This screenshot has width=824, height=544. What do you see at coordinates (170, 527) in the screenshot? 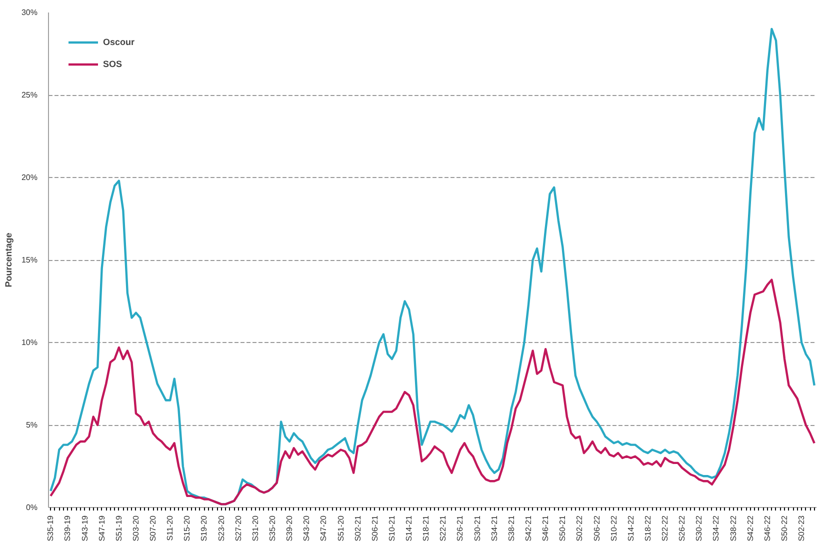
I see `x-tick-label: S11-20` at bounding box center [170, 527].